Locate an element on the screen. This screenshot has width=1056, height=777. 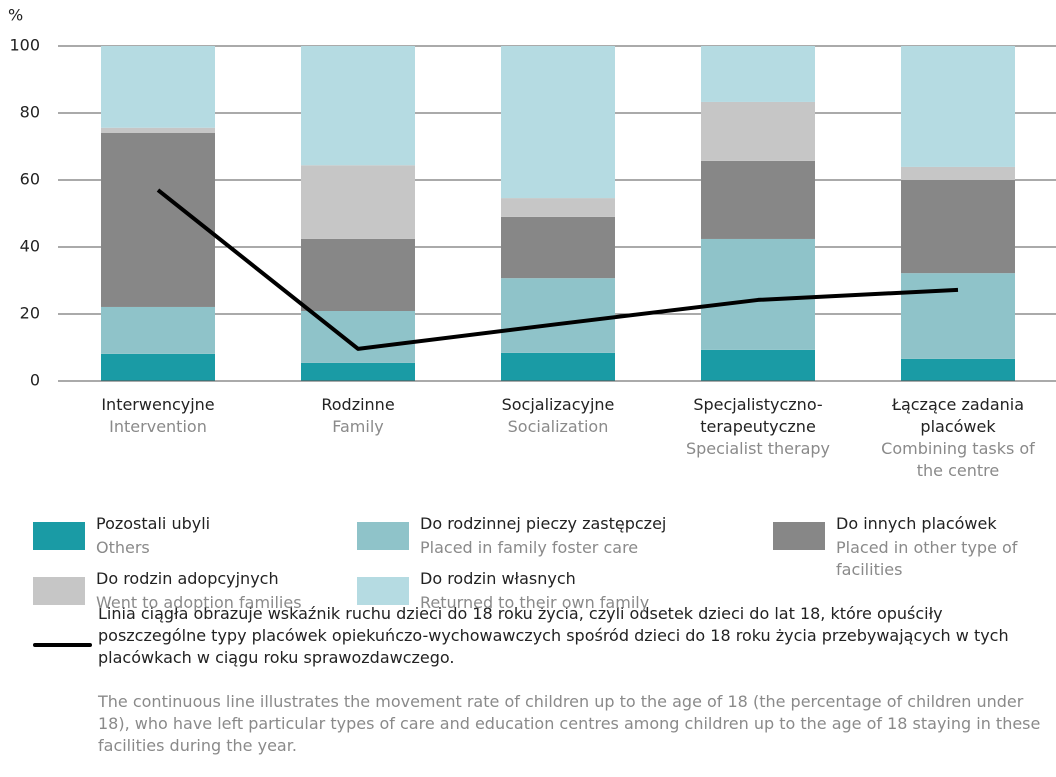
x-tick-label-en: Socialization is located at coordinates (558, 426).